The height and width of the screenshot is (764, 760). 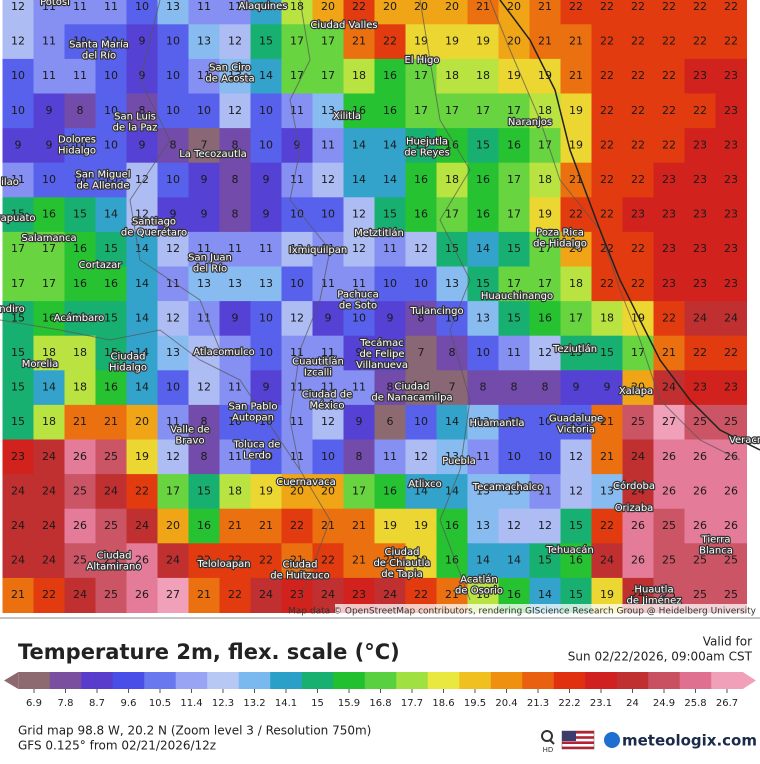 What do you see at coordinates (79, 318) in the screenshot?
I see `city-label: Acámbaro` at bounding box center [79, 318].